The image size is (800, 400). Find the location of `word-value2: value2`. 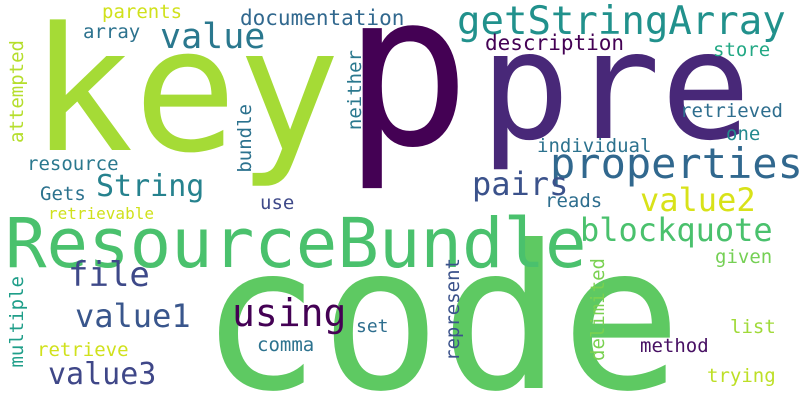

word-value2: value2 is located at coordinates (698, 200).